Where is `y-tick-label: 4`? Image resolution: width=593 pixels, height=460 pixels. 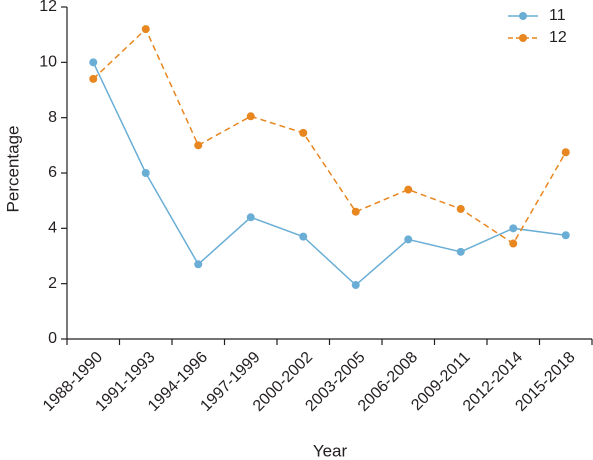
y-tick-label: 4 is located at coordinates (52, 228).